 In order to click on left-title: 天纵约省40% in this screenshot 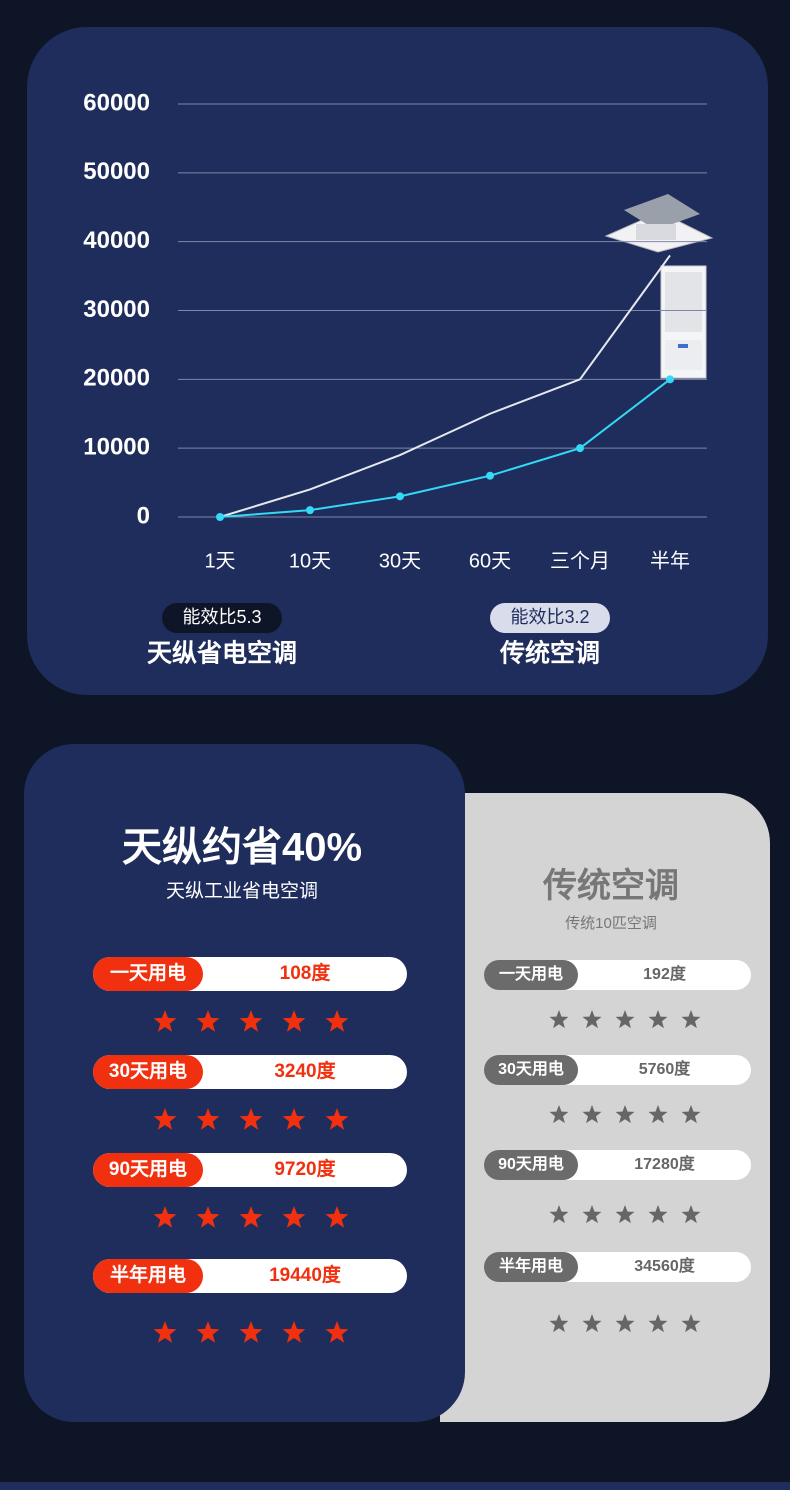, I will do `click(242, 848)`.